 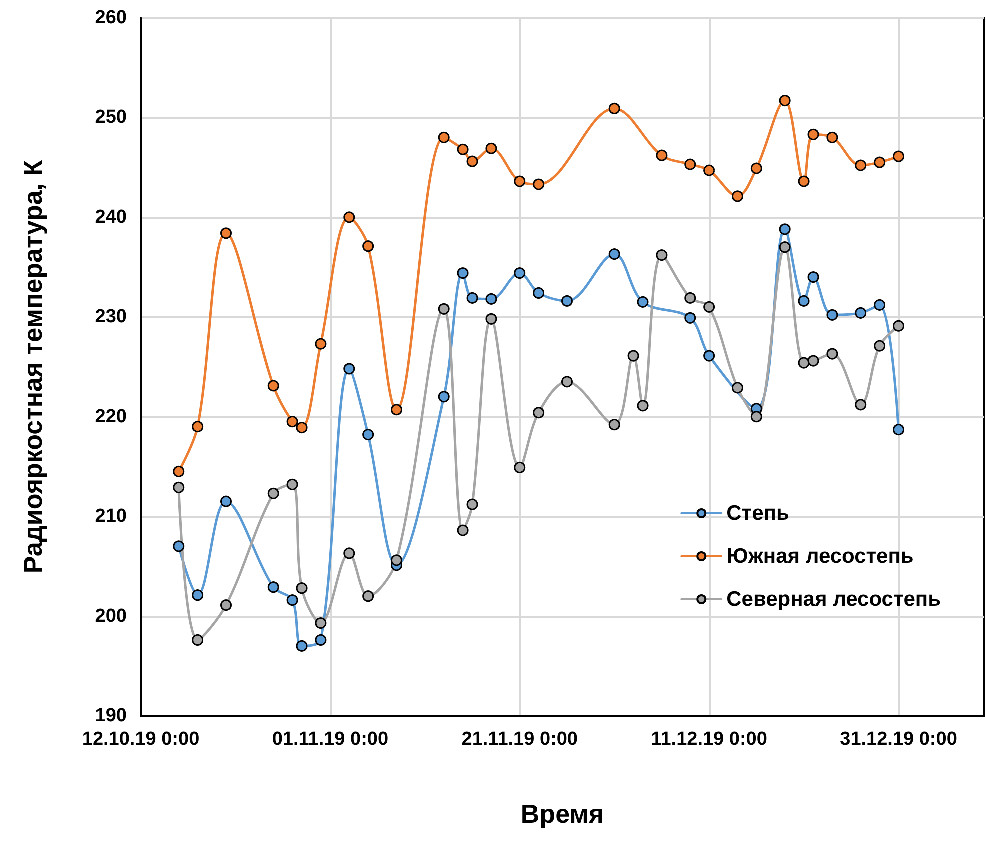 What do you see at coordinates (111, 517) in the screenshot?
I see `y-tick-label: 210` at bounding box center [111, 517].